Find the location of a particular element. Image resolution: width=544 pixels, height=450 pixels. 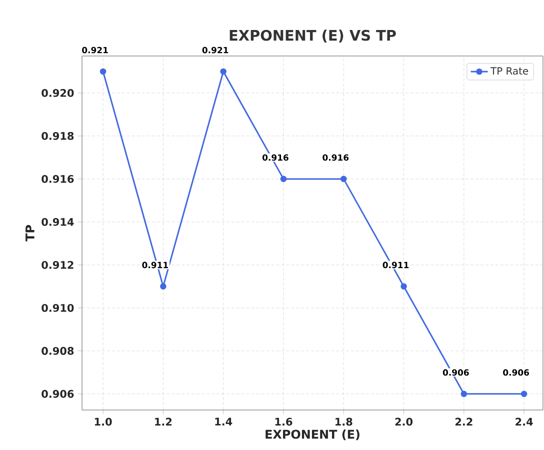

y-tick-label: 0.912 is located at coordinates (58, 264).